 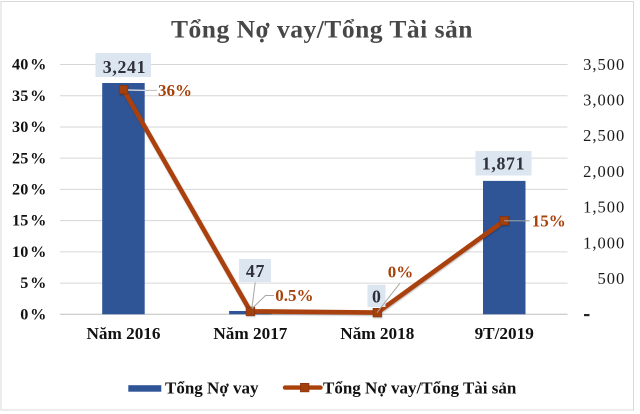 What do you see at coordinates (33, 314) in the screenshot?
I see `svg-text: 0 %` at bounding box center [33, 314].